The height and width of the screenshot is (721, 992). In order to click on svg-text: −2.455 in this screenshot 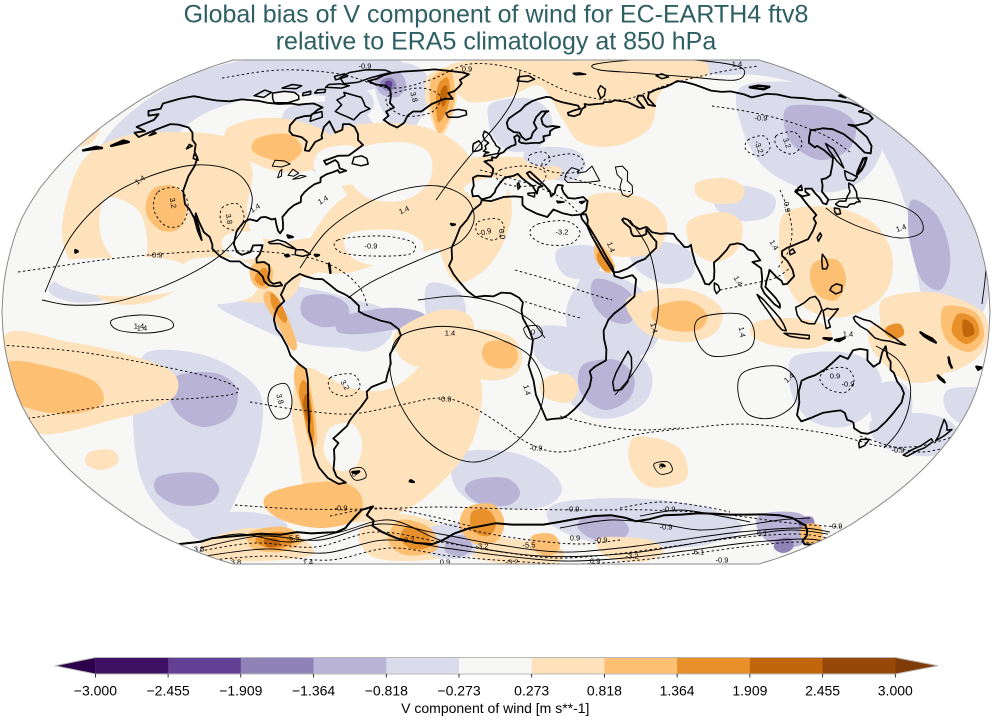, I will do `click(167, 691)`.